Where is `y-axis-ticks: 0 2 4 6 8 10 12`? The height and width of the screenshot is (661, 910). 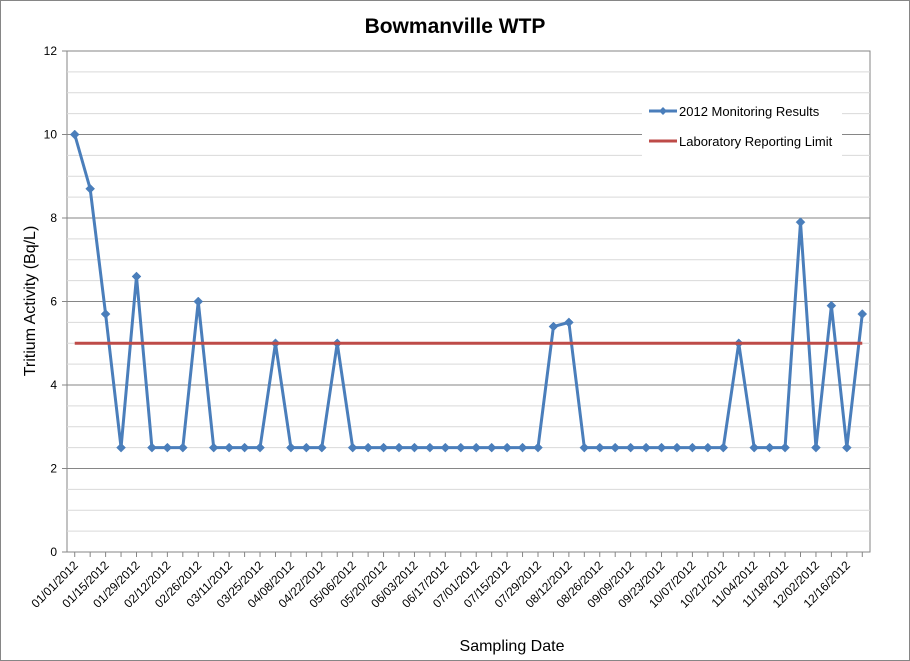 y-axis-ticks: 0 2 4 6 8 10 12 is located at coordinates (55, 301).